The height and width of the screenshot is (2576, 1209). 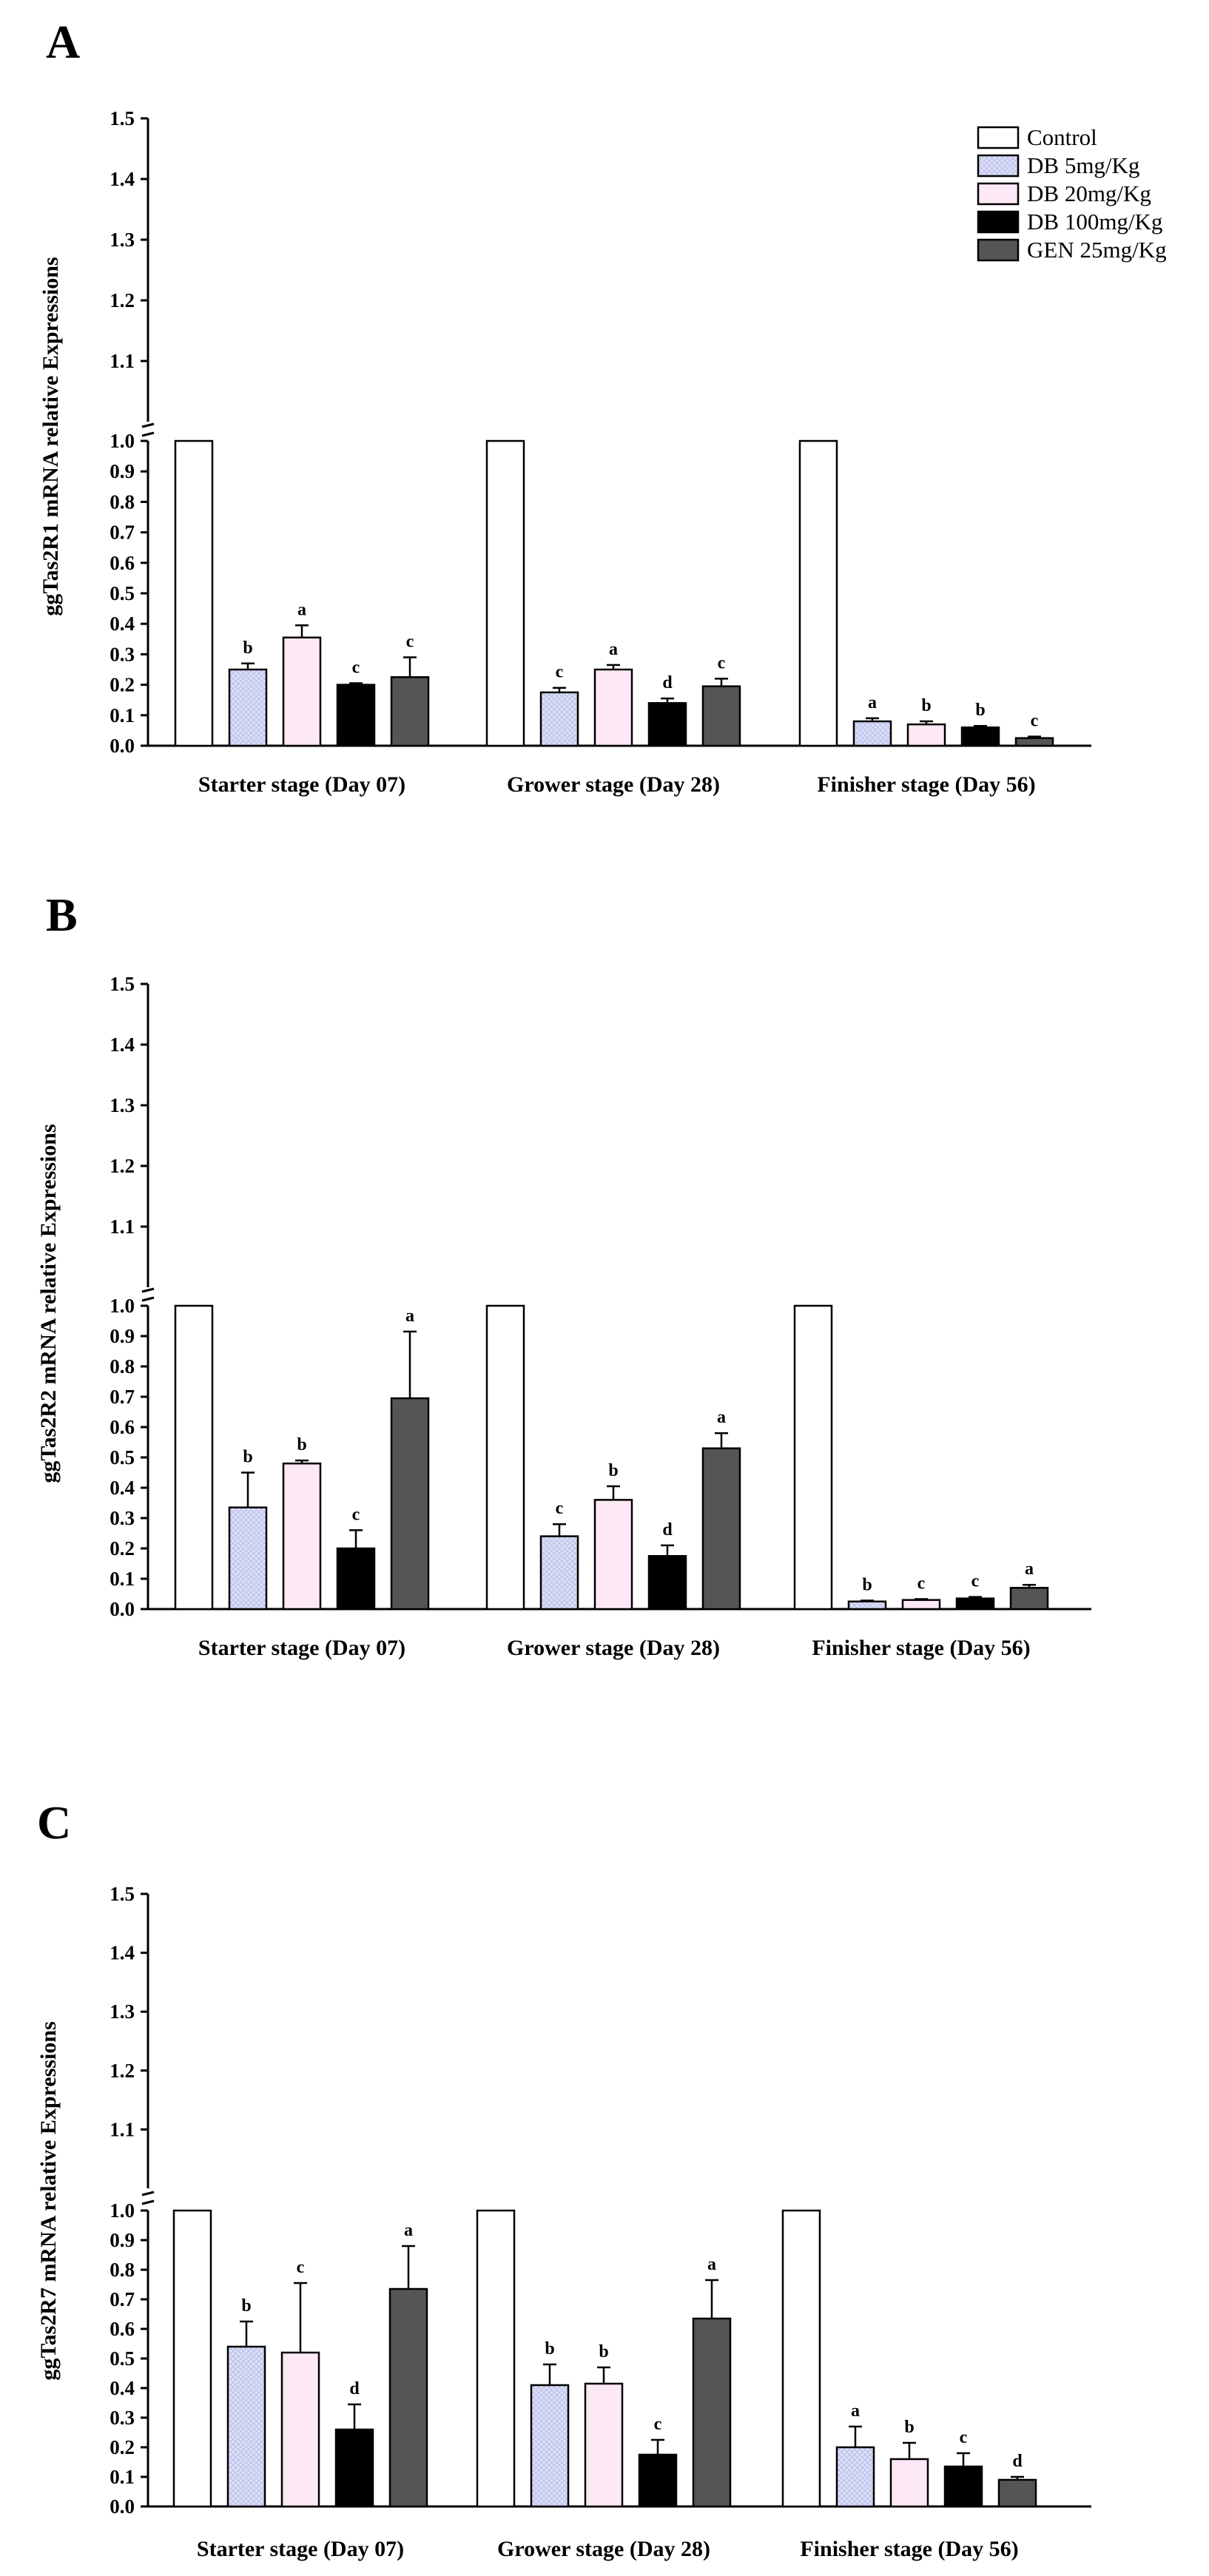 What do you see at coordinates (48, 2200) in the screenshot?
I see `y-axis-label: ggTas2R7 mRNA relative Expressions` at bounding box center [48, 2200].